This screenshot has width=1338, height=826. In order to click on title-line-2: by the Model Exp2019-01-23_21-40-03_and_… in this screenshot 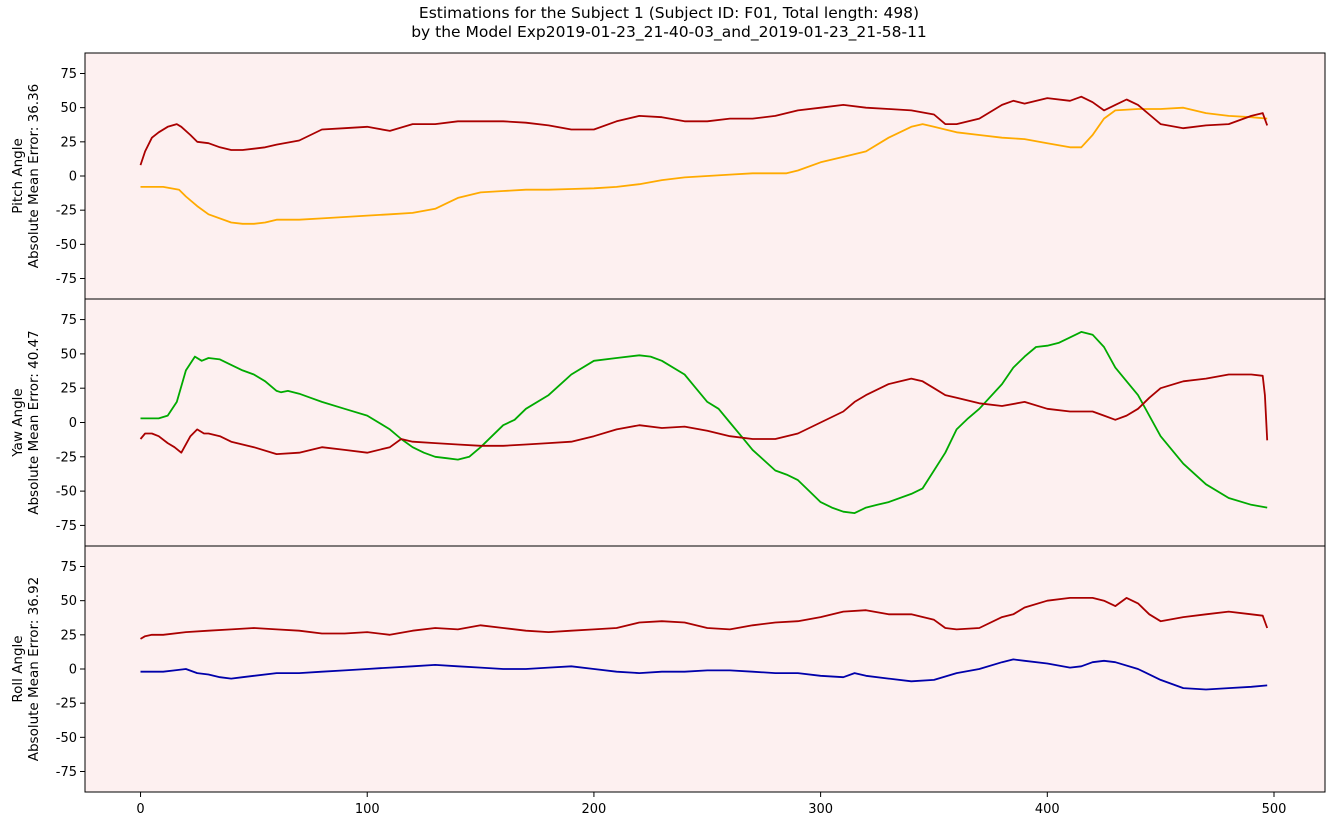, I will do `click(669, 32)`.